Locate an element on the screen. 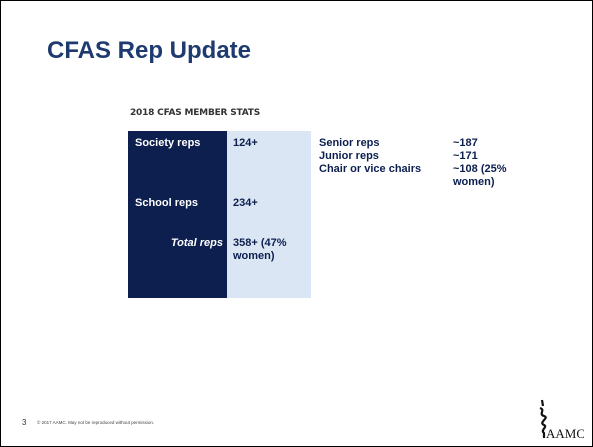  row-value: 124+ is located at coordinates (245, 143).